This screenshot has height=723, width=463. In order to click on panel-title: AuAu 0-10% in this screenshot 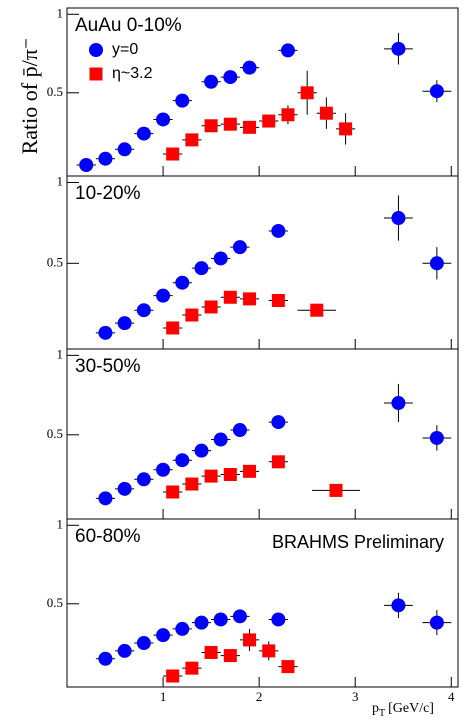, I will do `click(128, 25)`.